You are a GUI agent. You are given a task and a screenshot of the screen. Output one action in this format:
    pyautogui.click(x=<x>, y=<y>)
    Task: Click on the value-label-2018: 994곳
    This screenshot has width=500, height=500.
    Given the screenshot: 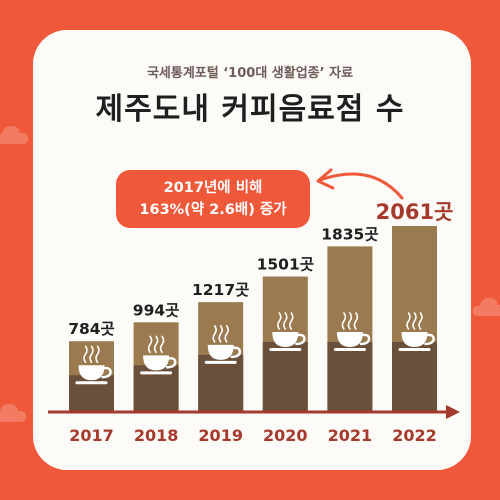 What is the action you would take?
    pyautogui.click(x=156, y=310)
    